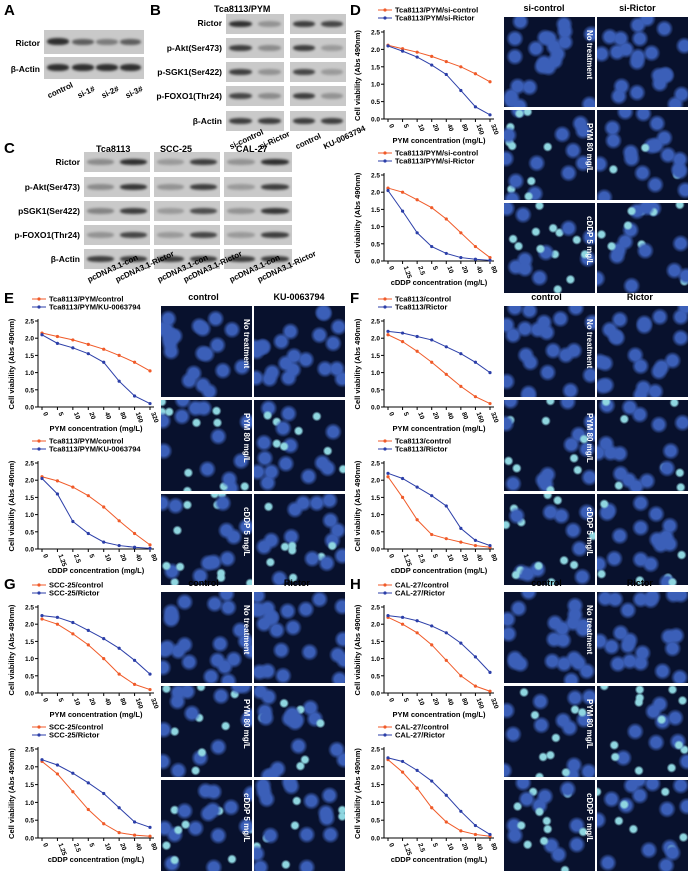 The width and height of the screenshot is (694, 872). Describe the element at coordinates (544, 8) in the screenshot. I see `micrograph-column-label: si-control` at that location.